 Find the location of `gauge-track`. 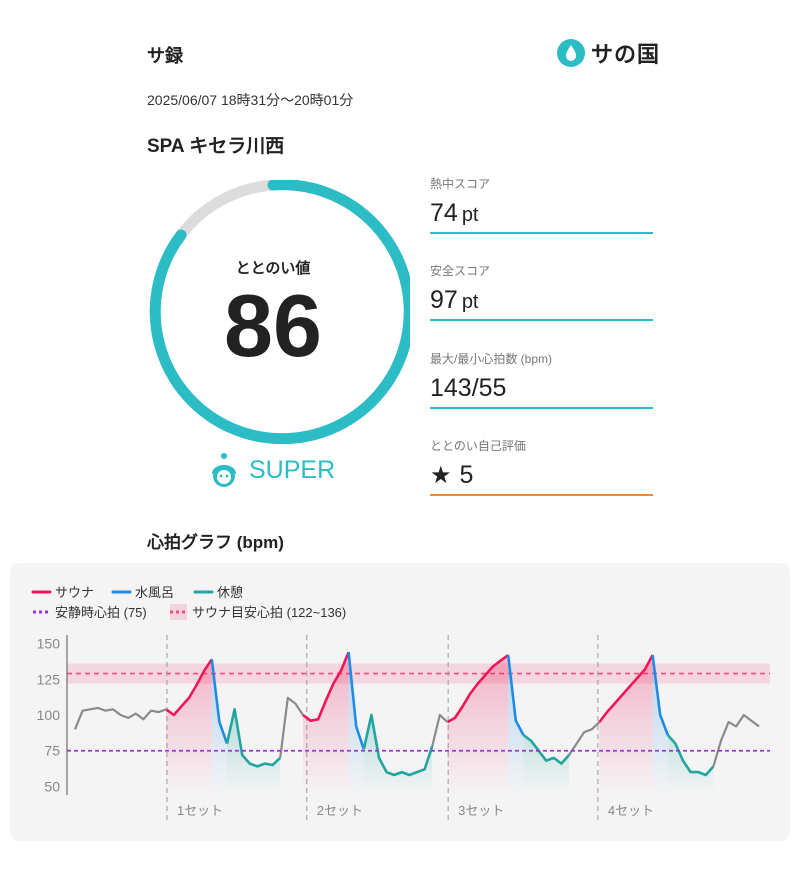

gauge-track is located at coordinates (225, 209).